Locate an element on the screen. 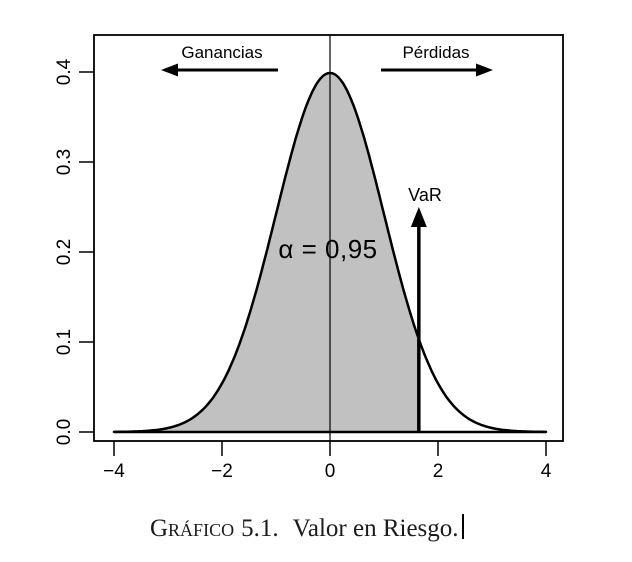 The image size is (632, 562). x-tick-label: 2 is located at coordinates (438, 471).